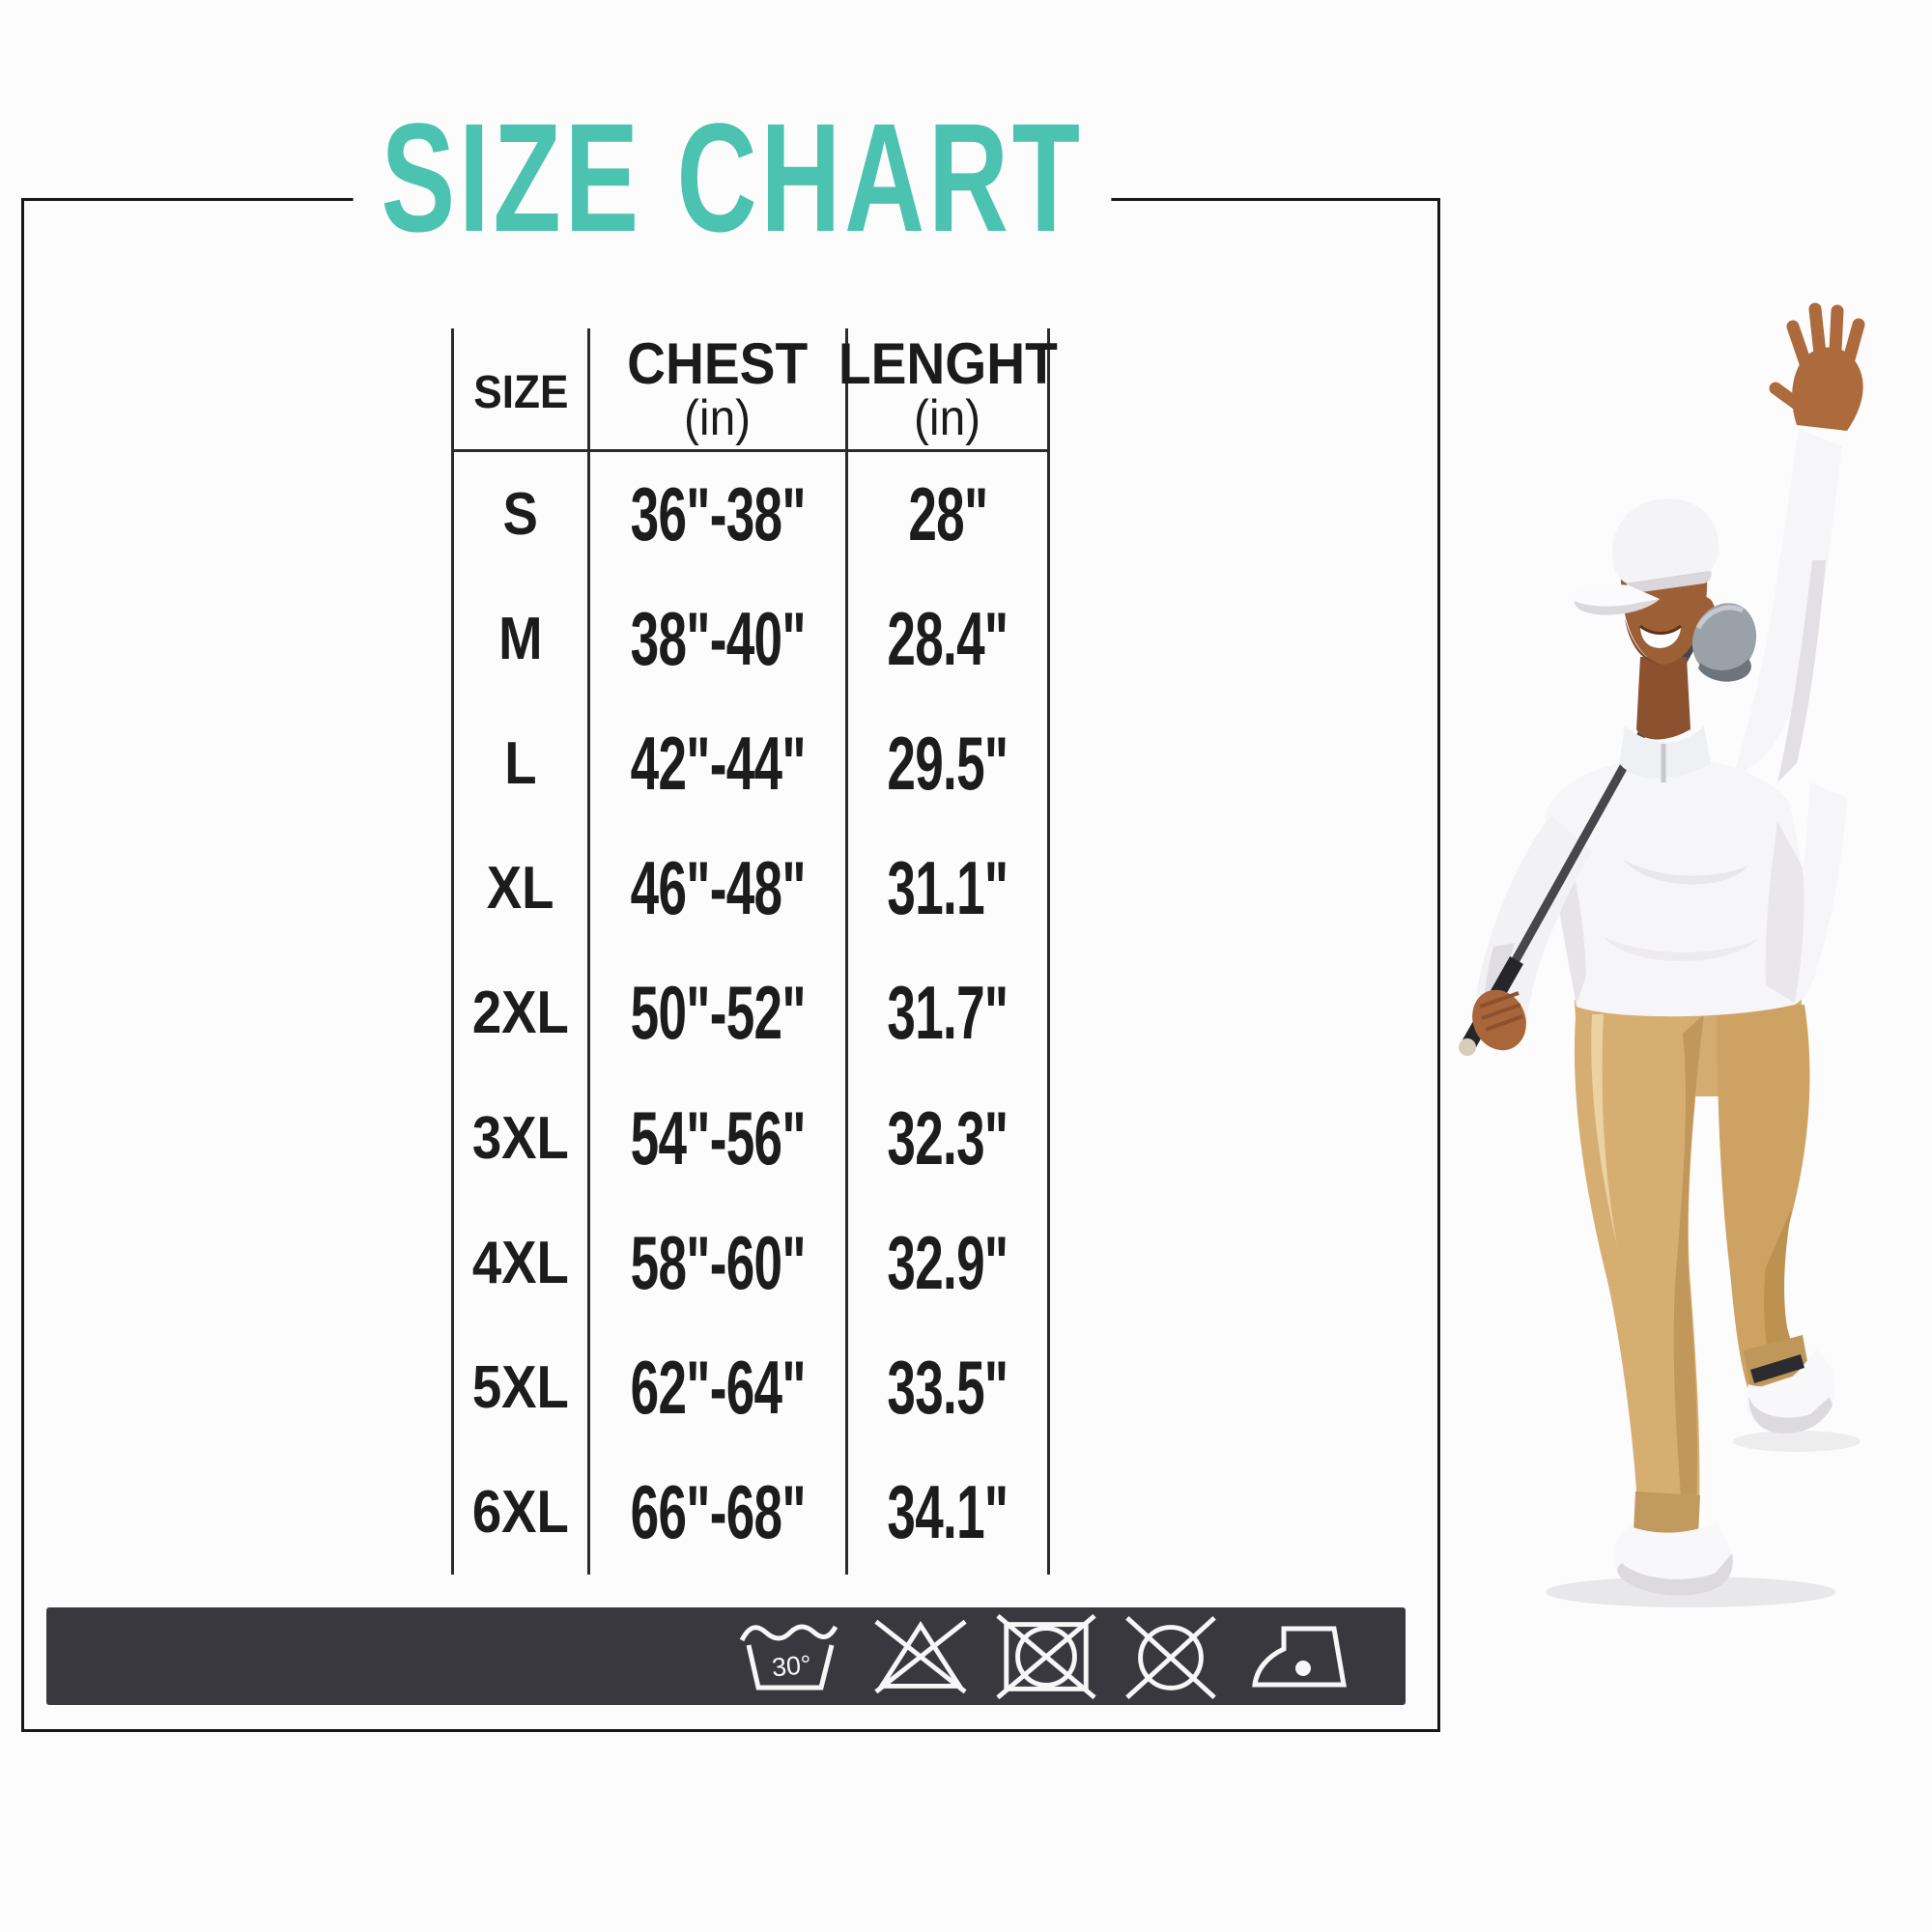  I want to click on column-header-size: SIZE, so click(520, 388).